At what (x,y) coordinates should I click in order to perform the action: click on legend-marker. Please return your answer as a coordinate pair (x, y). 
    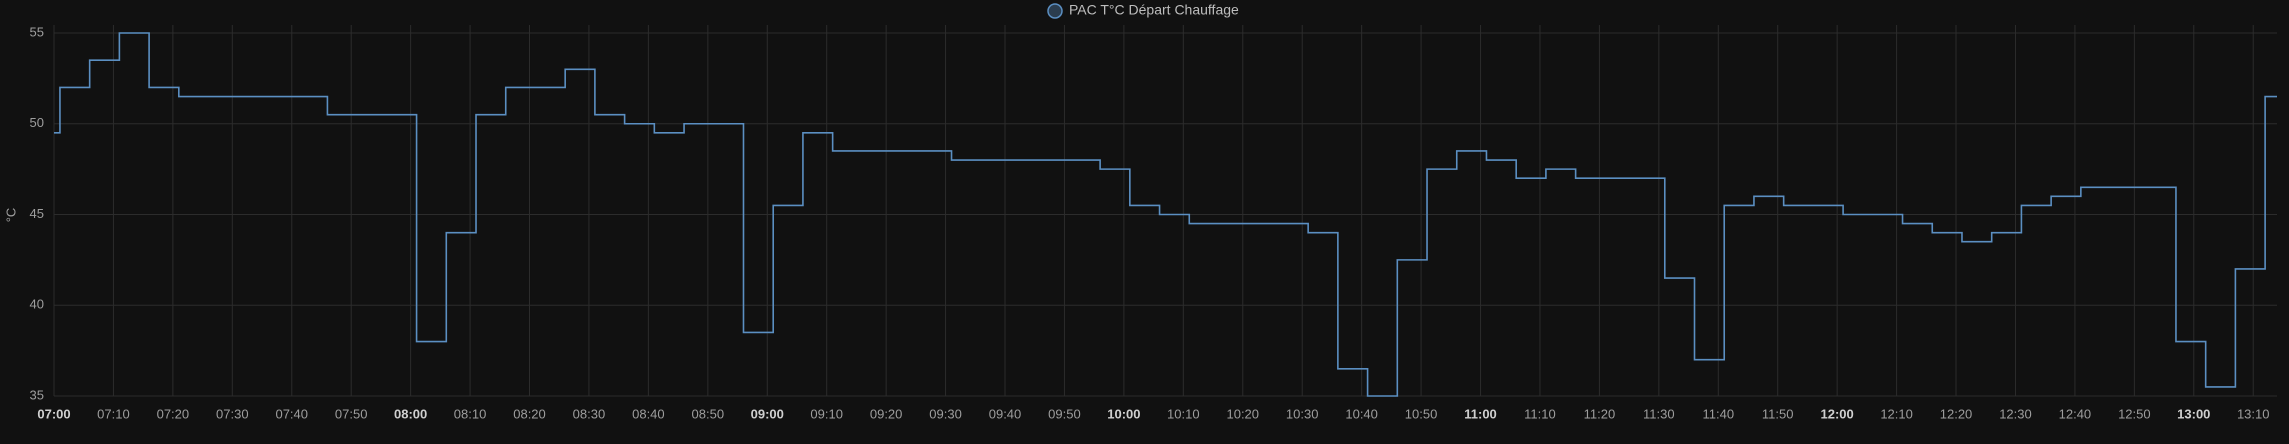
    Looking at the image, I should click on (1055, 11).